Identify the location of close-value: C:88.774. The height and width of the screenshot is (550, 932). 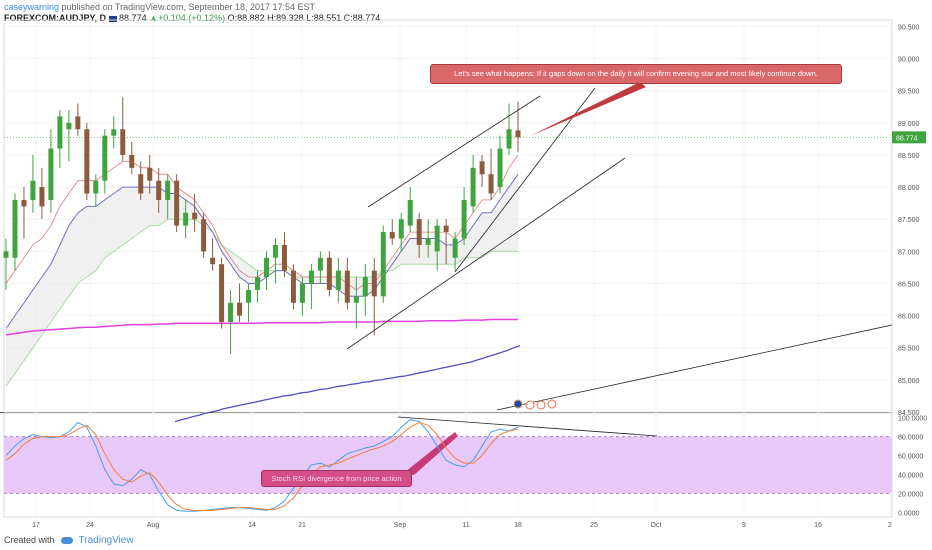
(362, 18).